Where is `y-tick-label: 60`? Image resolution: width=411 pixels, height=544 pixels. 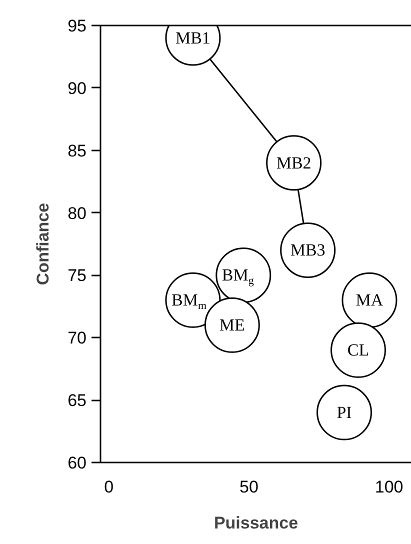
y-tick-label: 60 is located at coordinates (77, 463).